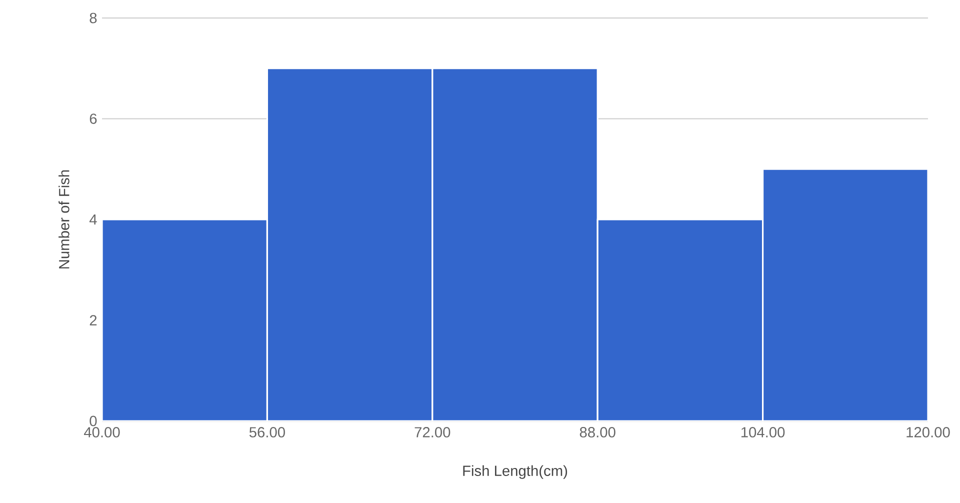 Image resolution: width=960 pixels, height=503 pixels. What do you see at coordinates (93, 421) in the screenshot?
I see `y-tick-label: 0` at bounding box center [93, 421].